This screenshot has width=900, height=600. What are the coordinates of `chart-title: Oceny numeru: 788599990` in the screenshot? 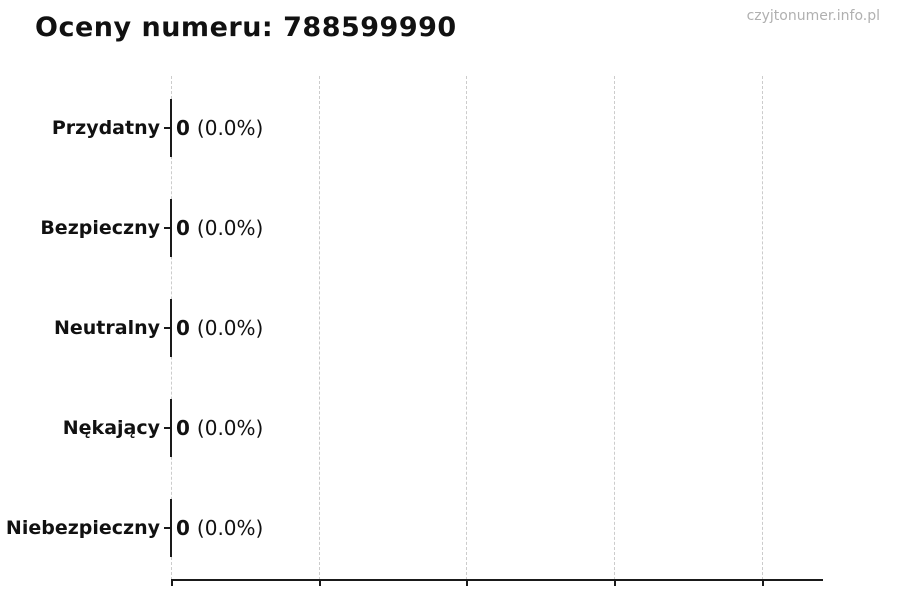 It's located at (246, 27).